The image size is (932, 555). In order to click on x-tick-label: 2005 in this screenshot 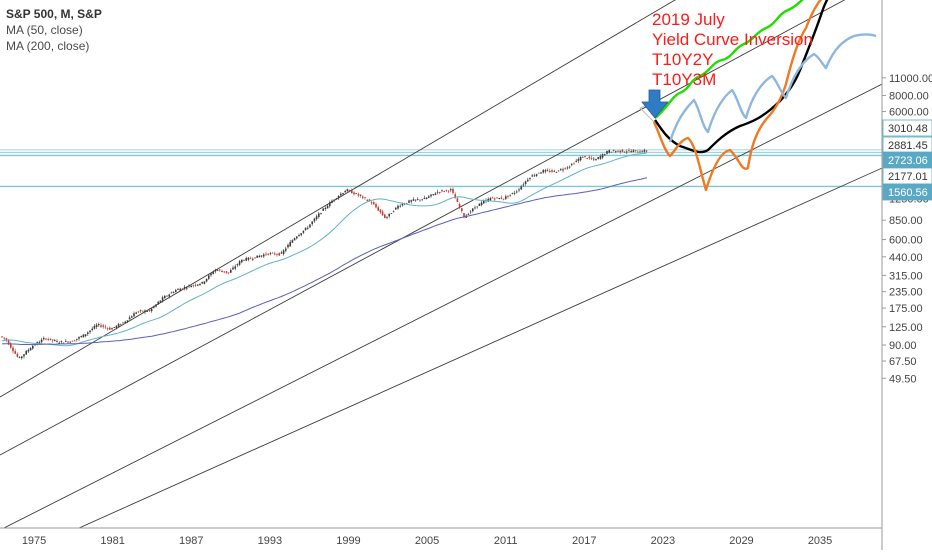, I will do `click(427, 541)`.